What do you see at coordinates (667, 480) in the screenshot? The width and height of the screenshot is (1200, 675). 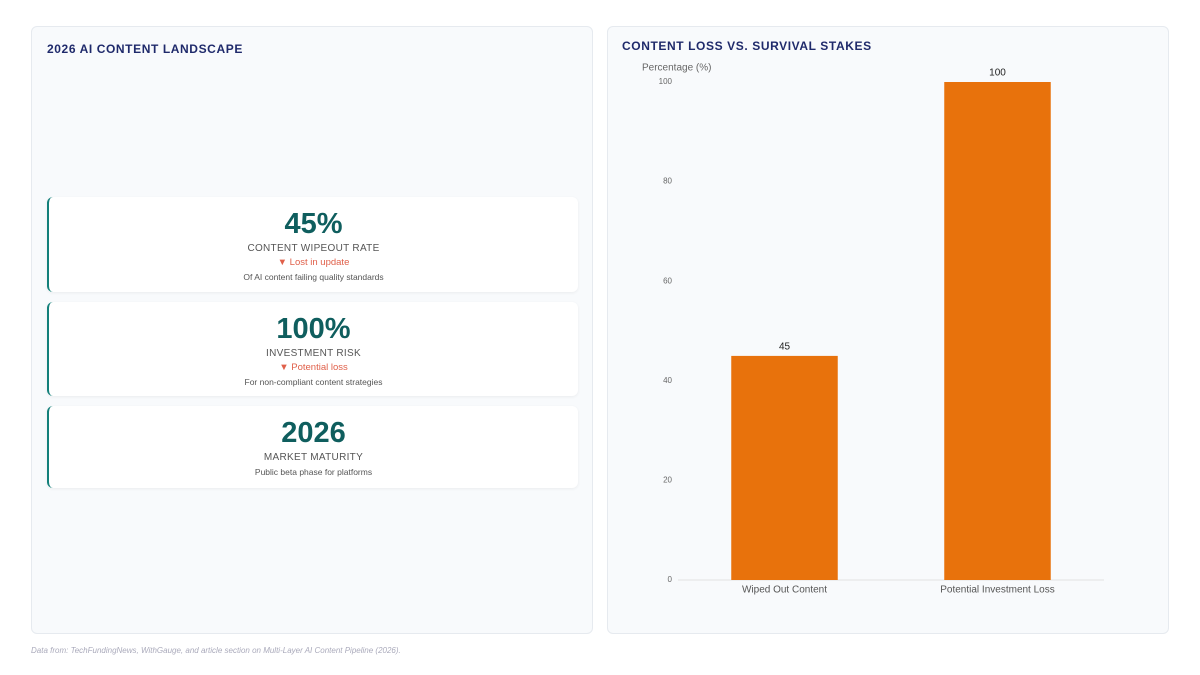 I see `y-tick-label: 20` at bounding box center [667, 480].